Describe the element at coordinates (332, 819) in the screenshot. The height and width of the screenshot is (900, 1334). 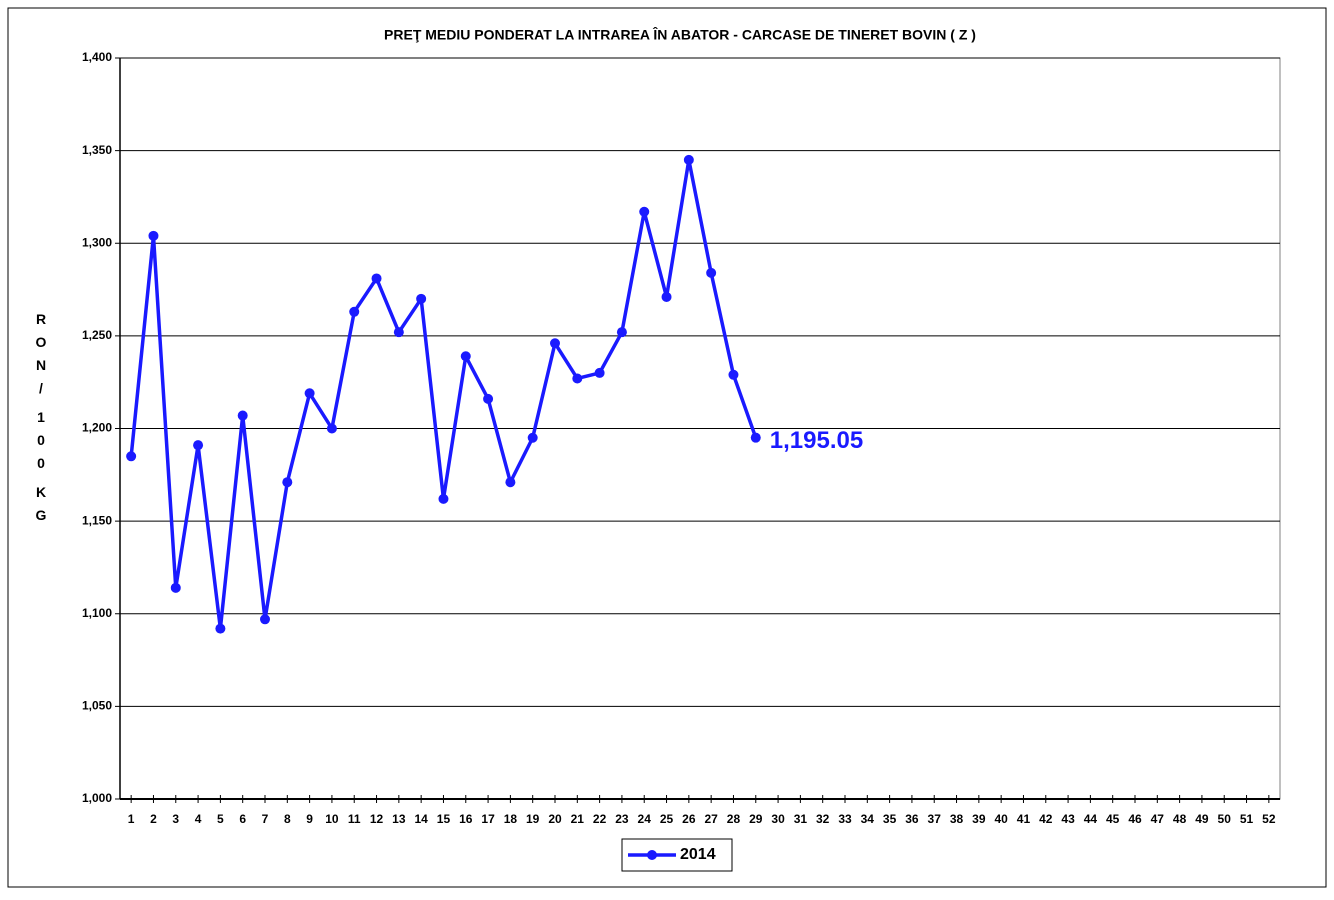
I see `x-tick-label: 10` at that location.